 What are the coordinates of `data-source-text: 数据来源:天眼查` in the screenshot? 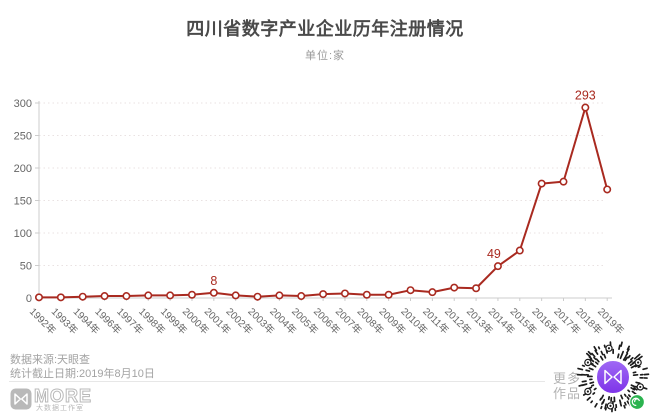 It's located at (50, 360).